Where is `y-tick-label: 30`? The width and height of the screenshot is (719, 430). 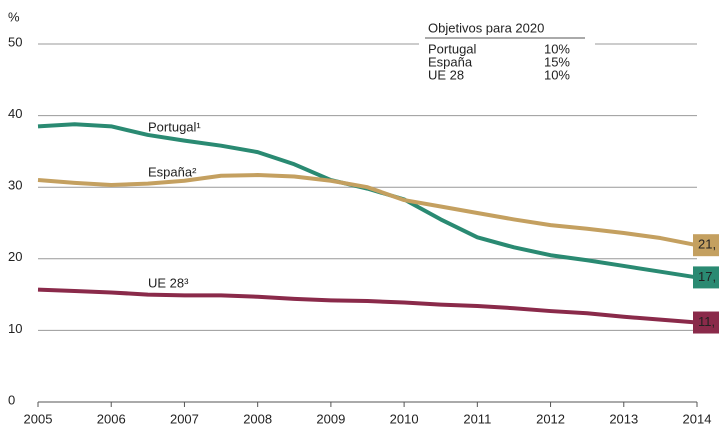
y-tick-label: 30 is located at coordinates (15, 185).